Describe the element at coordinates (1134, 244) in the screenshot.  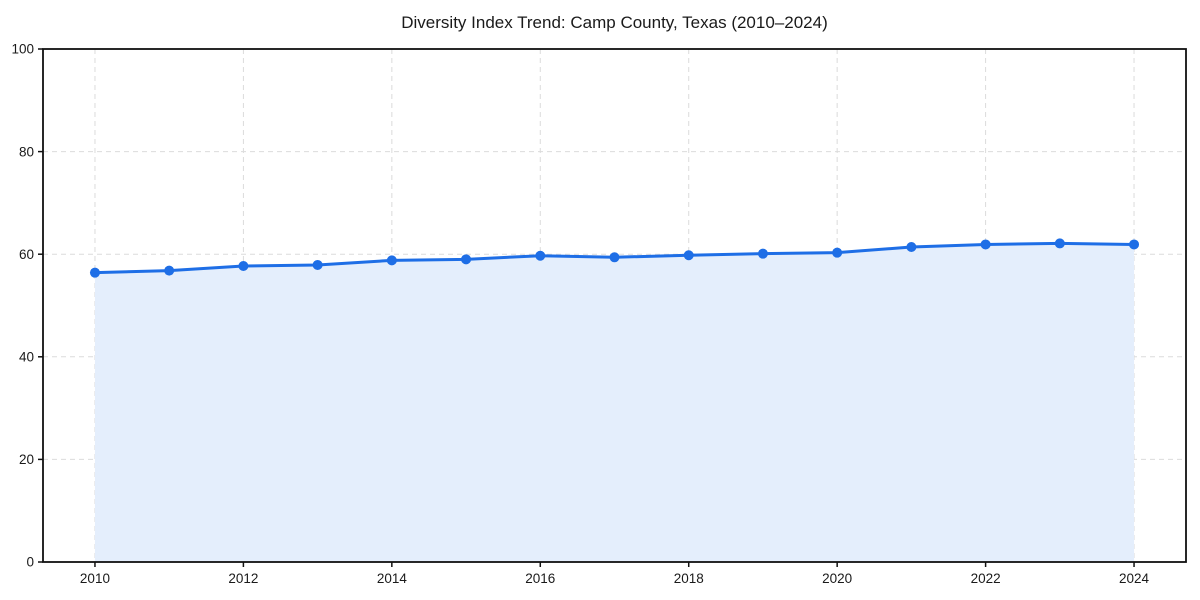
I see `data-point-2024` at that location.